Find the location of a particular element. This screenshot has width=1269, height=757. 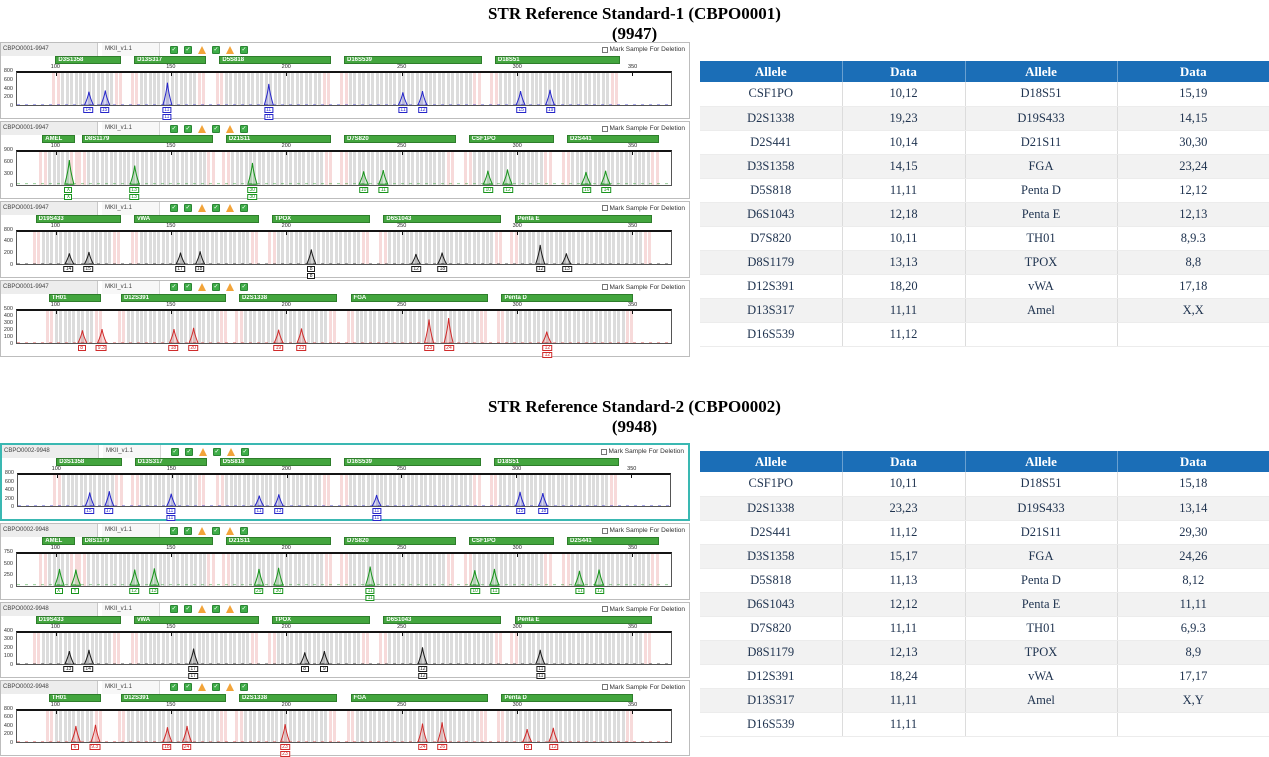

marker-bar: D3S1358 is located at coordinates (89, 462).